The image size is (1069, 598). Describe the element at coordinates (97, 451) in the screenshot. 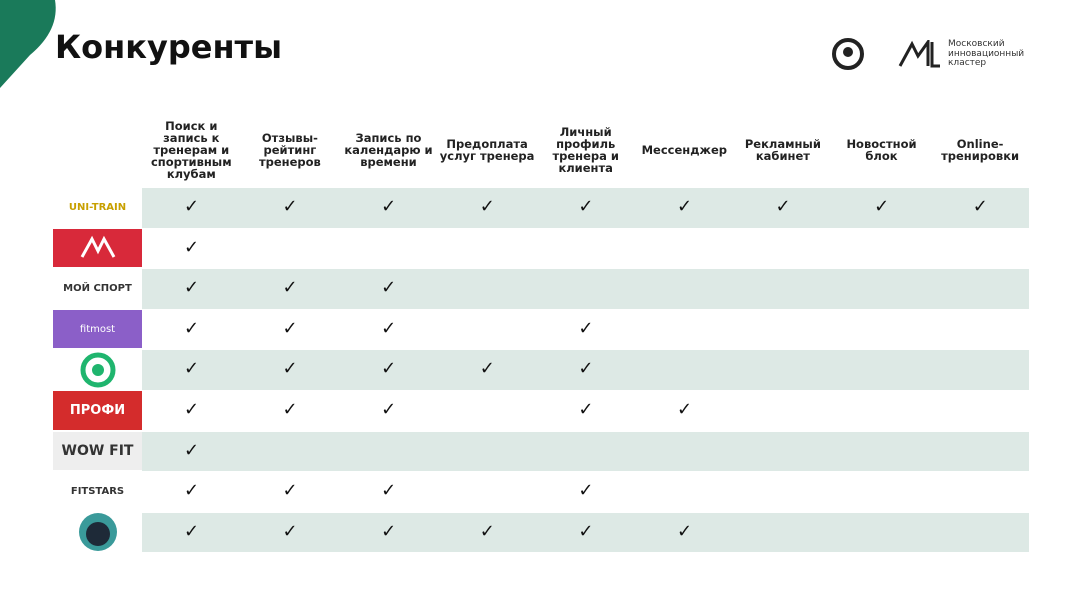

I see `row-logo: WOW FIT` at that location.